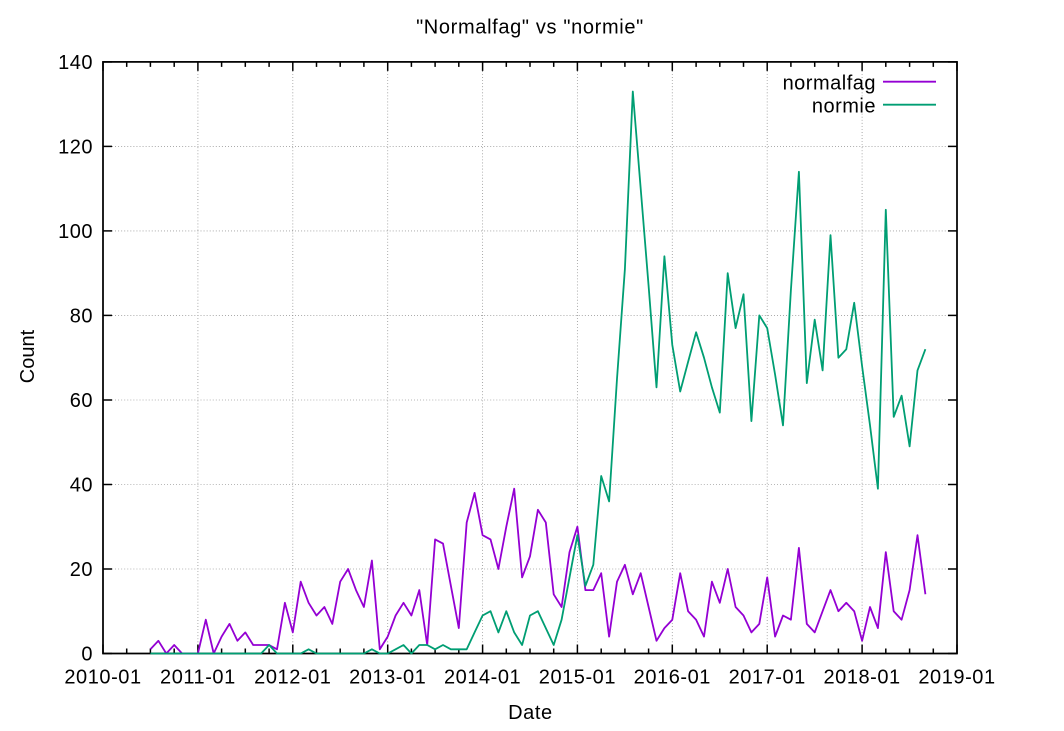  What do you see at coordinates (198, 677) in the screenshot?
I see `svg-text: 2011-01` at bounding box center [198, 677].